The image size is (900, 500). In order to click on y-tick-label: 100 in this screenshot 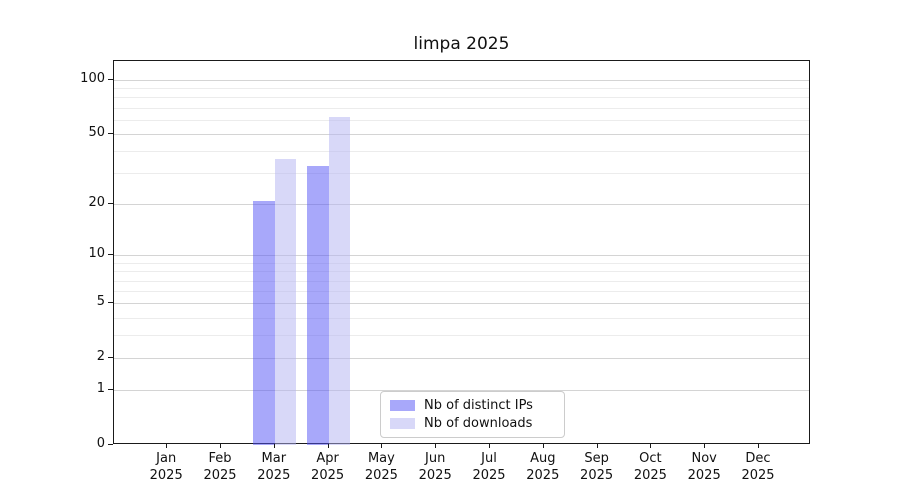, I will do `click(92, 78)`.